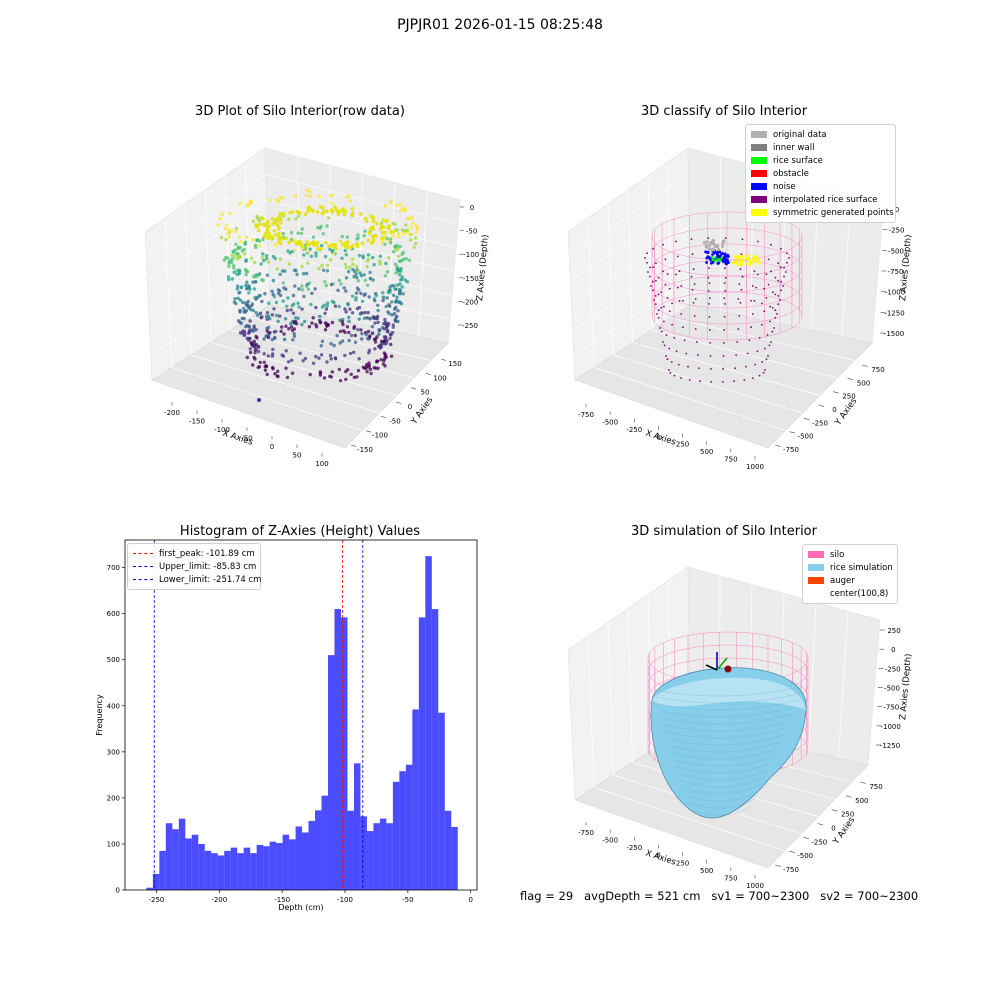 The width and height of the screenshot is (1000, 1000). What do you see at coordinates (454, 364) in the screenshot?
I see `raw-y-label: 150` at bounding box center [454, 364].